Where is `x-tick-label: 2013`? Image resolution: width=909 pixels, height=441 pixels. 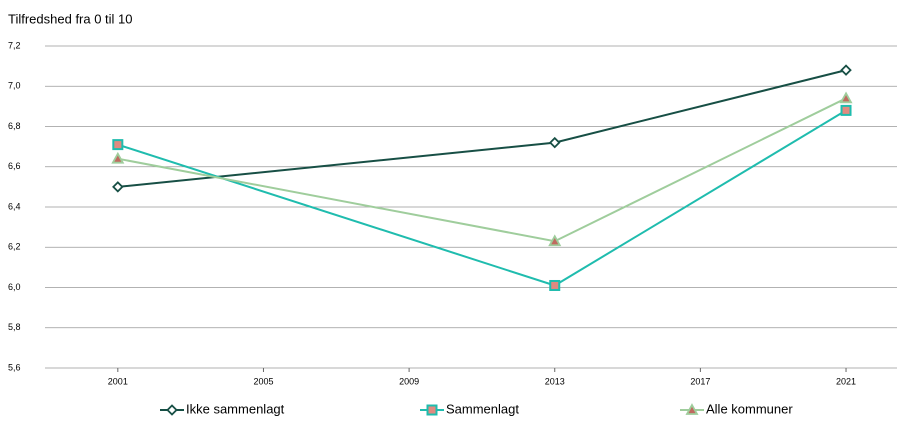 x-tick-label: 2013 is located at coordinates (555, 381).